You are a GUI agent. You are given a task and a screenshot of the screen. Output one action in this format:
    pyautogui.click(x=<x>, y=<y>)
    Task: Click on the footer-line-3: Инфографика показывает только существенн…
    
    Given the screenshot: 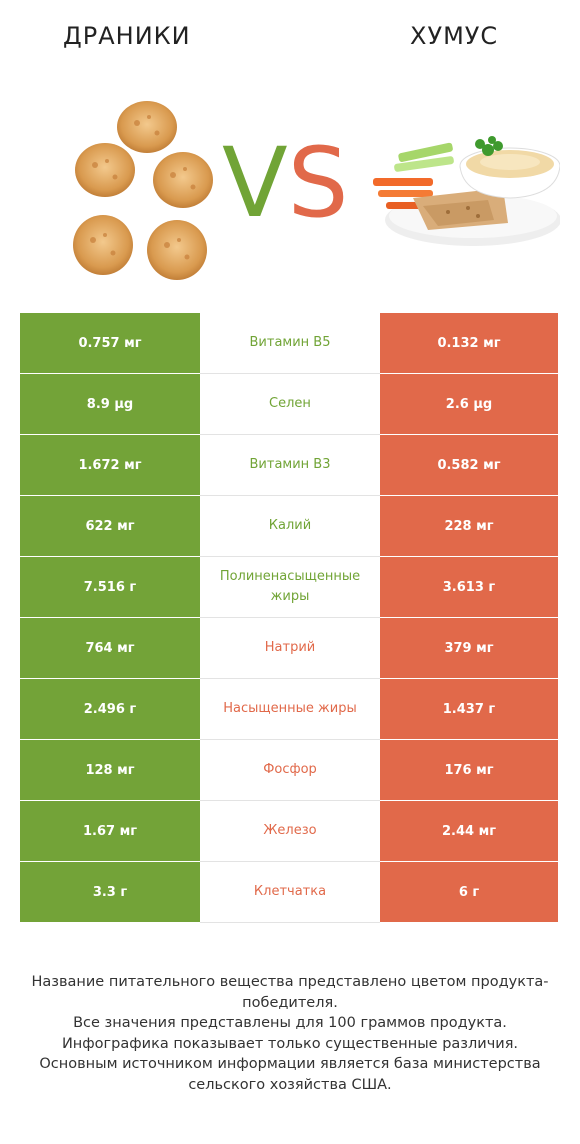 What is the action you would take?
    pyautogui.click(x=290, y=1043)
    